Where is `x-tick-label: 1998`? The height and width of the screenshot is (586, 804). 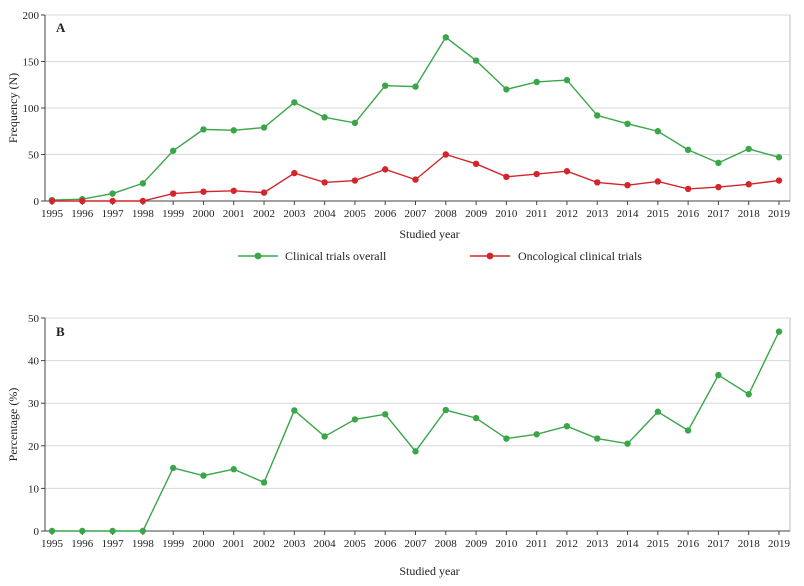
x-tick-label: 1998 is located at coordinates (143, 214).